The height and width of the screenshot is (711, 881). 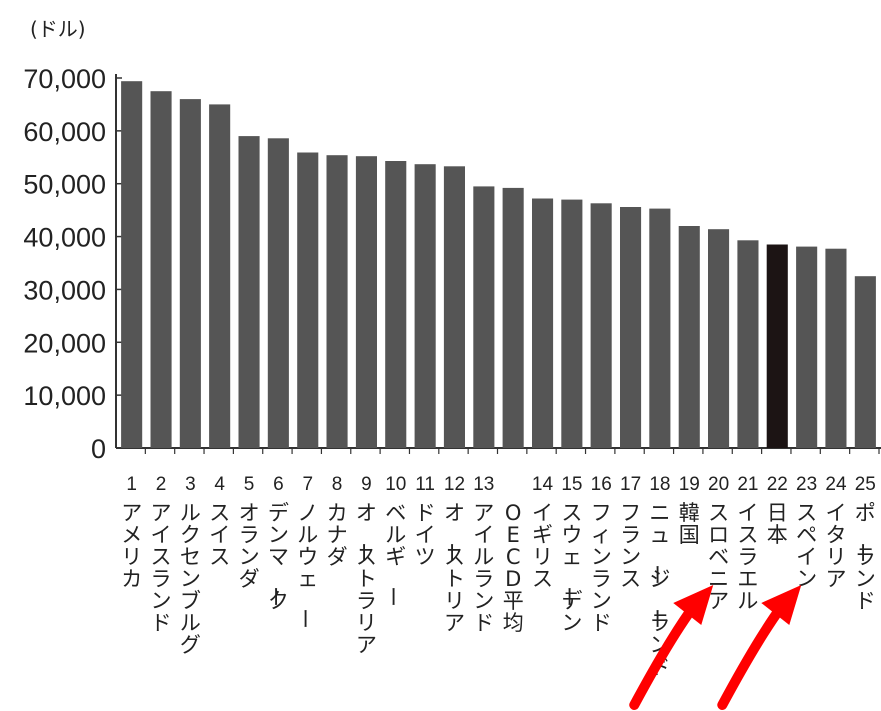 I want to click on rank-label: 6, so click(x=278, y=484).